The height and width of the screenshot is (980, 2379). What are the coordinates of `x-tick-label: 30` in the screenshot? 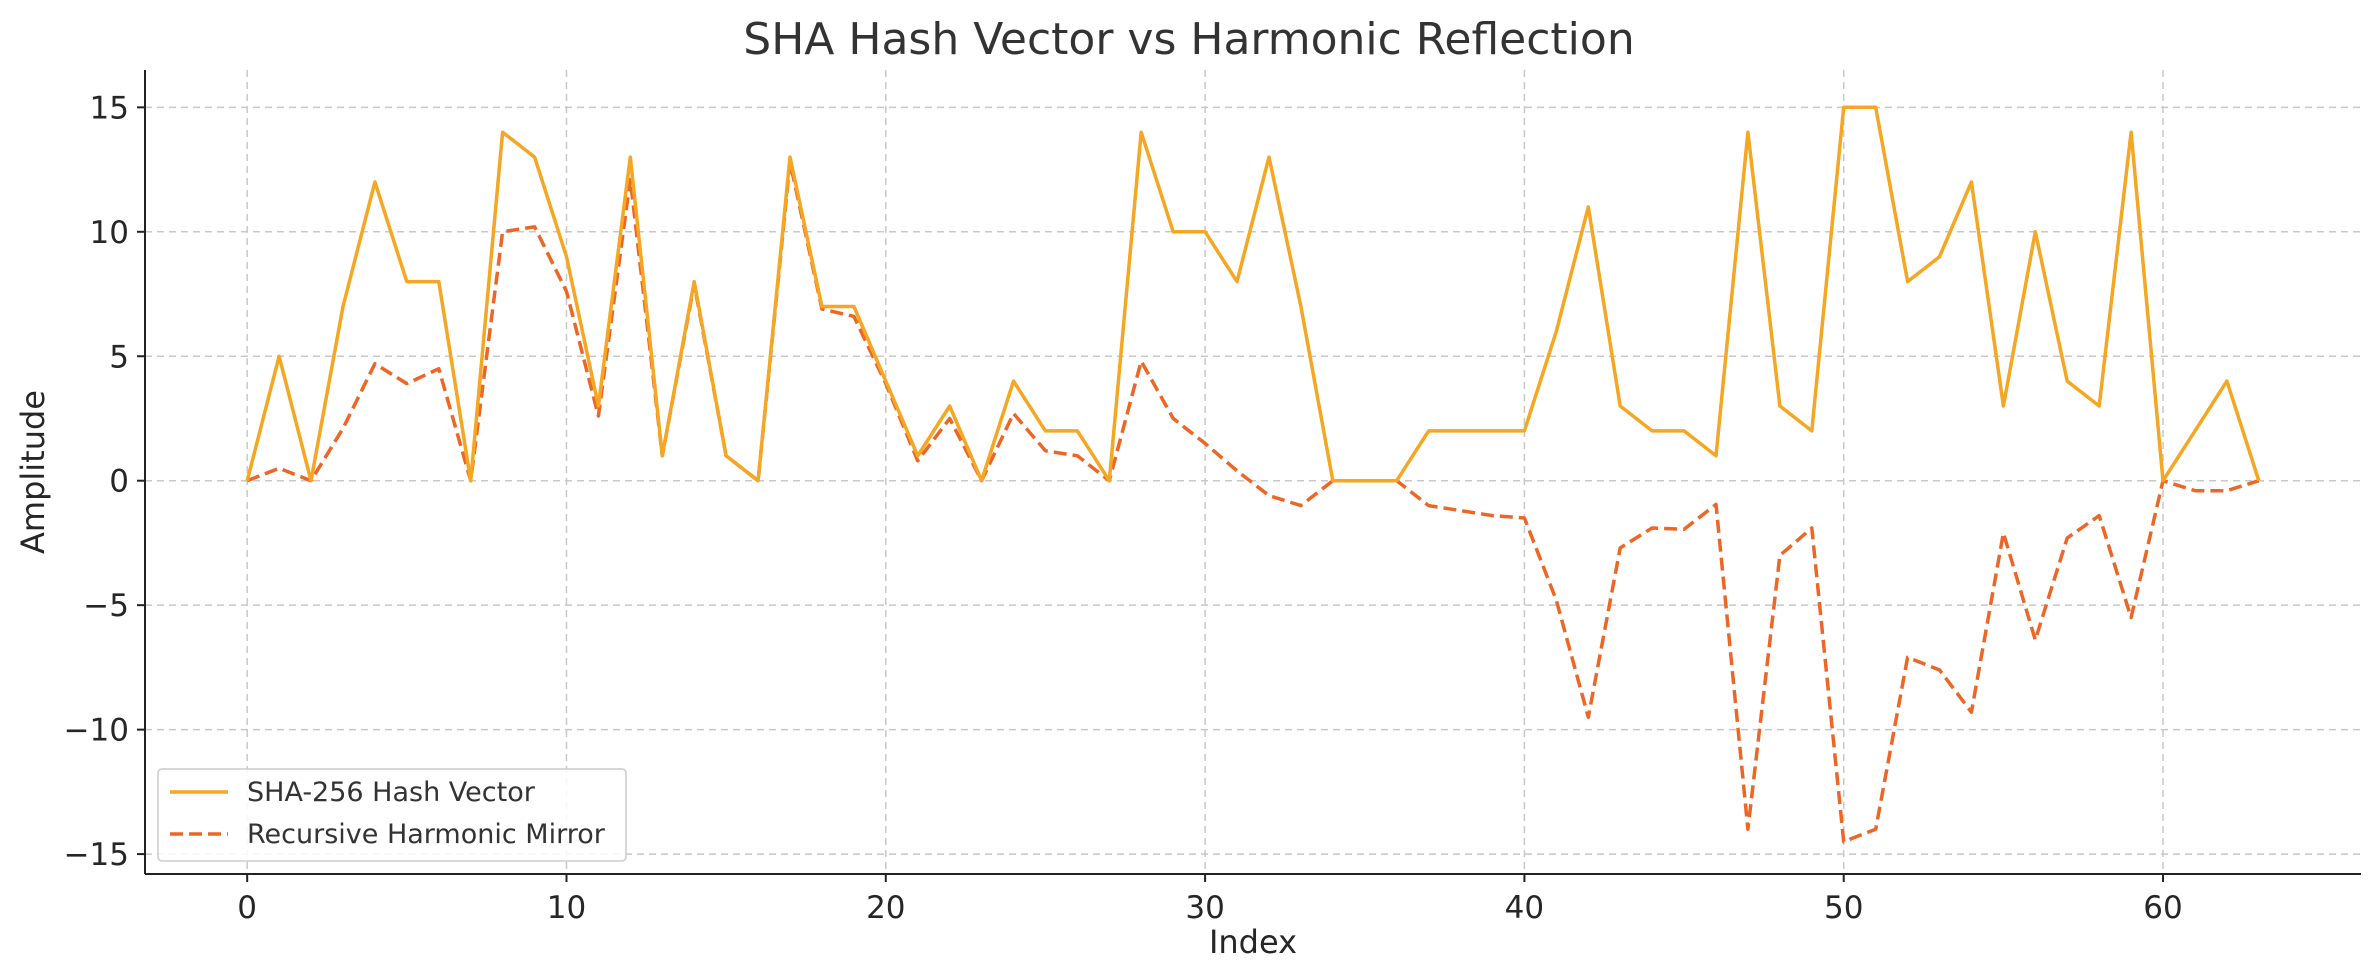 It's located at (1204, 908).